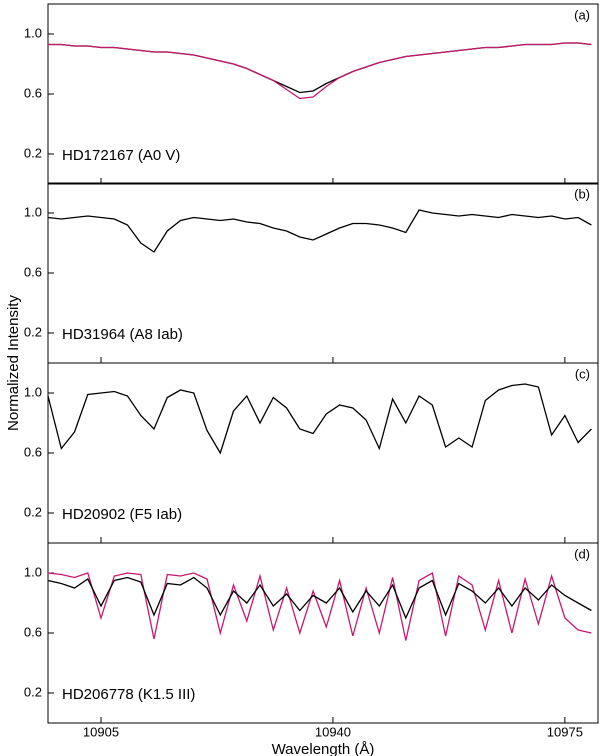  Describe the element at coordinates (122, 514) in the screenshot. I see `star-label: HD20902 (F5 Iab)` at that location.